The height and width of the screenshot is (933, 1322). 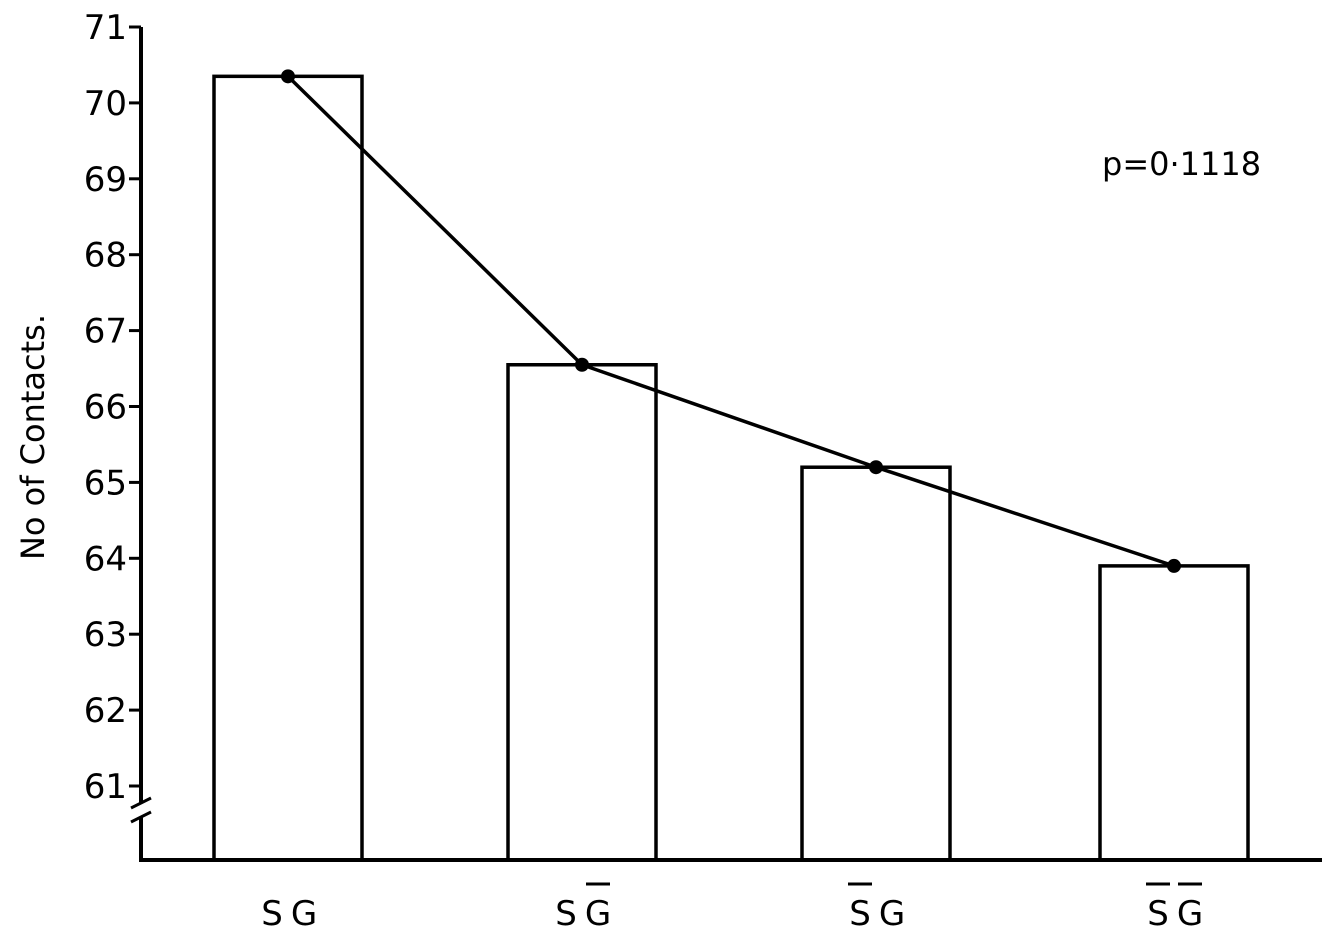 I want to click on y-tick-label-66: 66, so click(x=105, y=408).